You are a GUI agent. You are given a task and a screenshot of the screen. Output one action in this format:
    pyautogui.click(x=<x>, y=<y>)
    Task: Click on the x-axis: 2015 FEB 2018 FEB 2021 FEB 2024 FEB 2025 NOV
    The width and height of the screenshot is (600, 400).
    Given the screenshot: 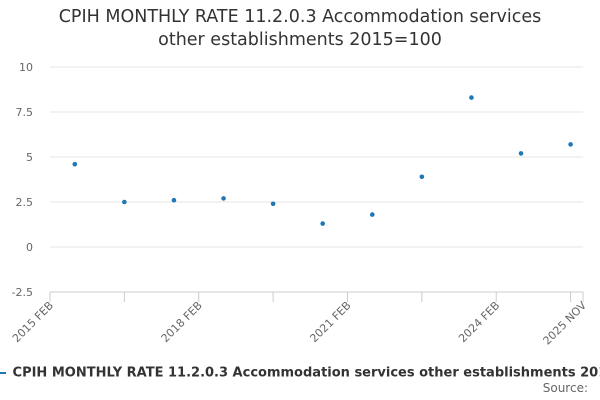 What is the action you would take?
    pyautogui.click(x=300, y=319)
    